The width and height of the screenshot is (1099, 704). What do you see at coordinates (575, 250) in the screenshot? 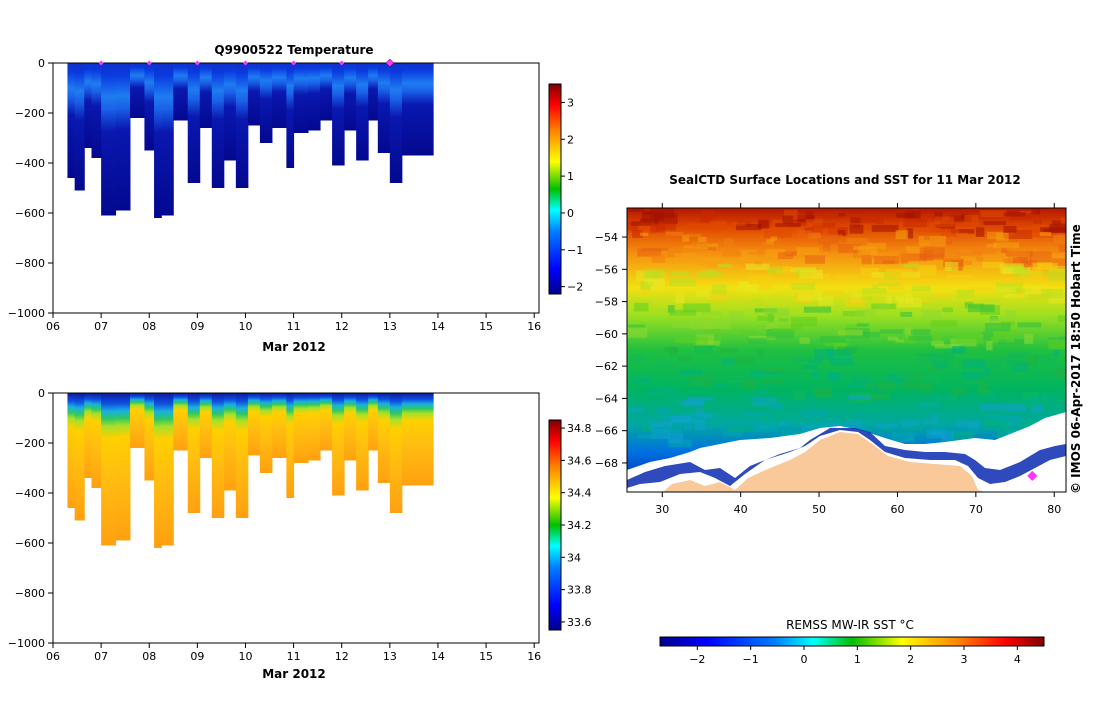
I see `colorbar-tick-label: −1` at bounding box center [575, 250].